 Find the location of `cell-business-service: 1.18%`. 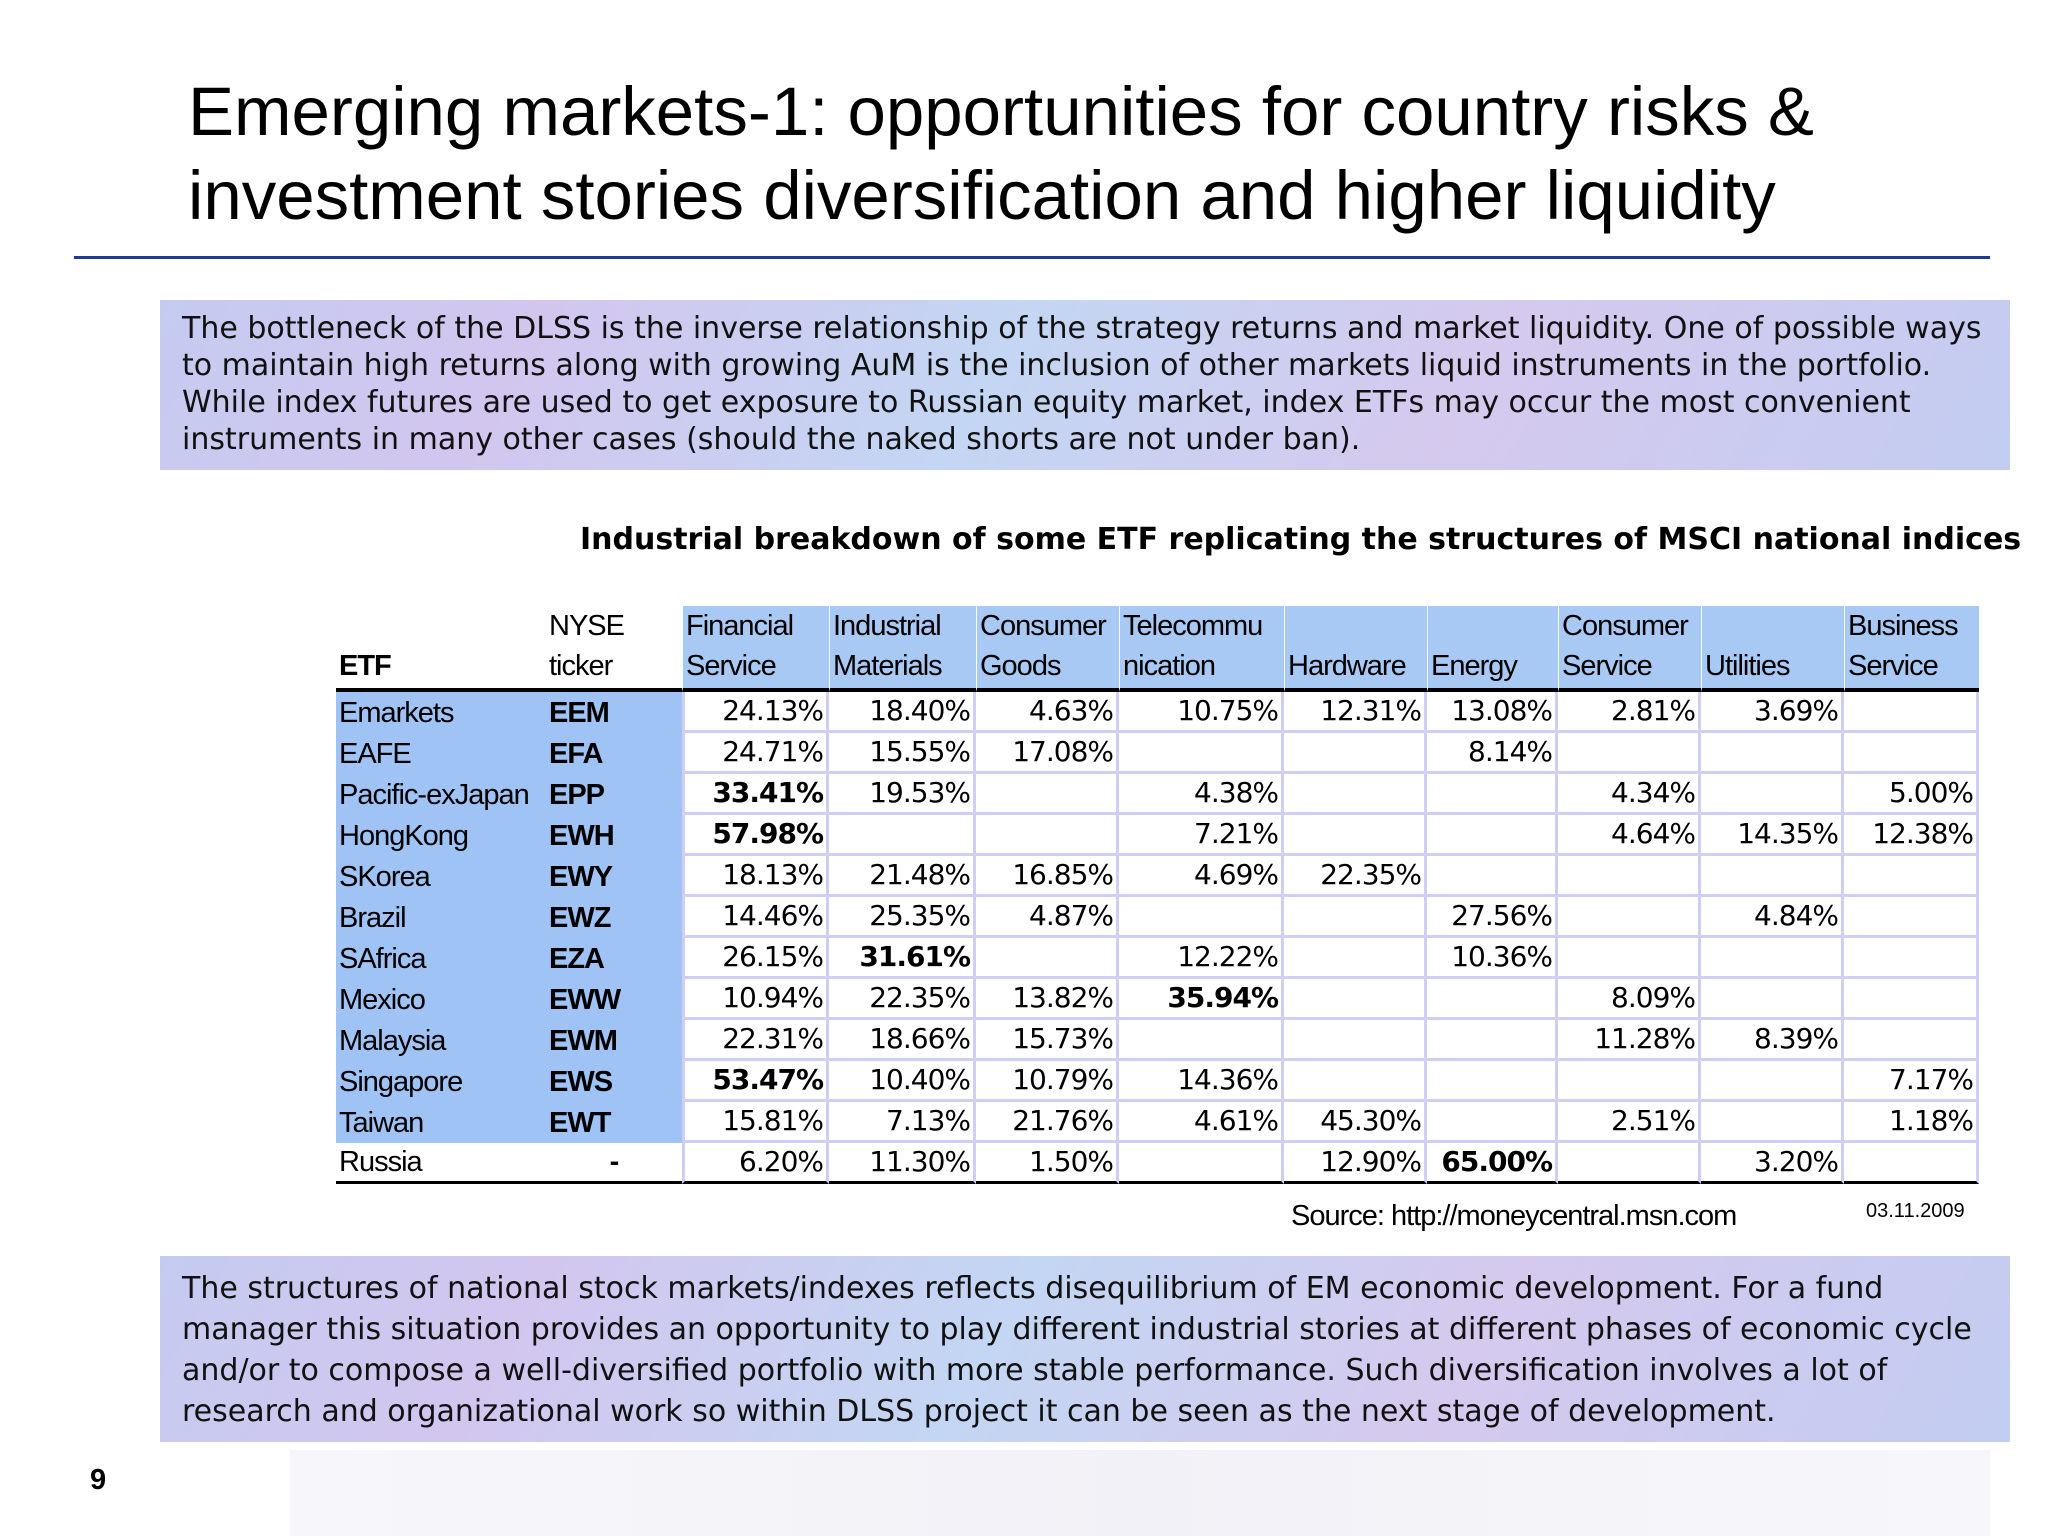

cell-business-service: 1.18% is located at coordinates (1911, 1122).